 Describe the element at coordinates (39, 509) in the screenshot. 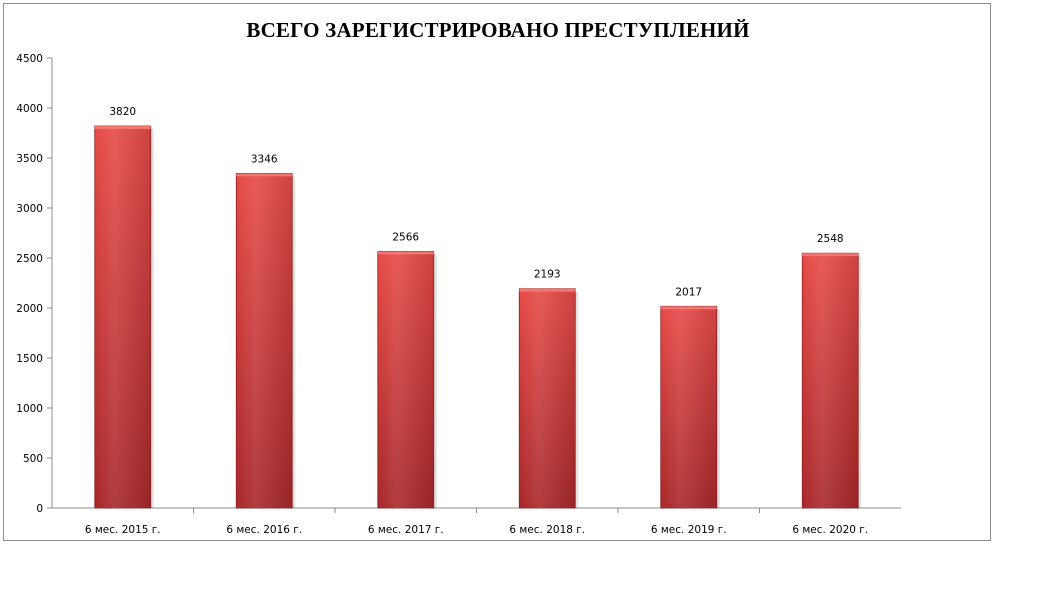

I see `y-tick-label: 0` at that location.